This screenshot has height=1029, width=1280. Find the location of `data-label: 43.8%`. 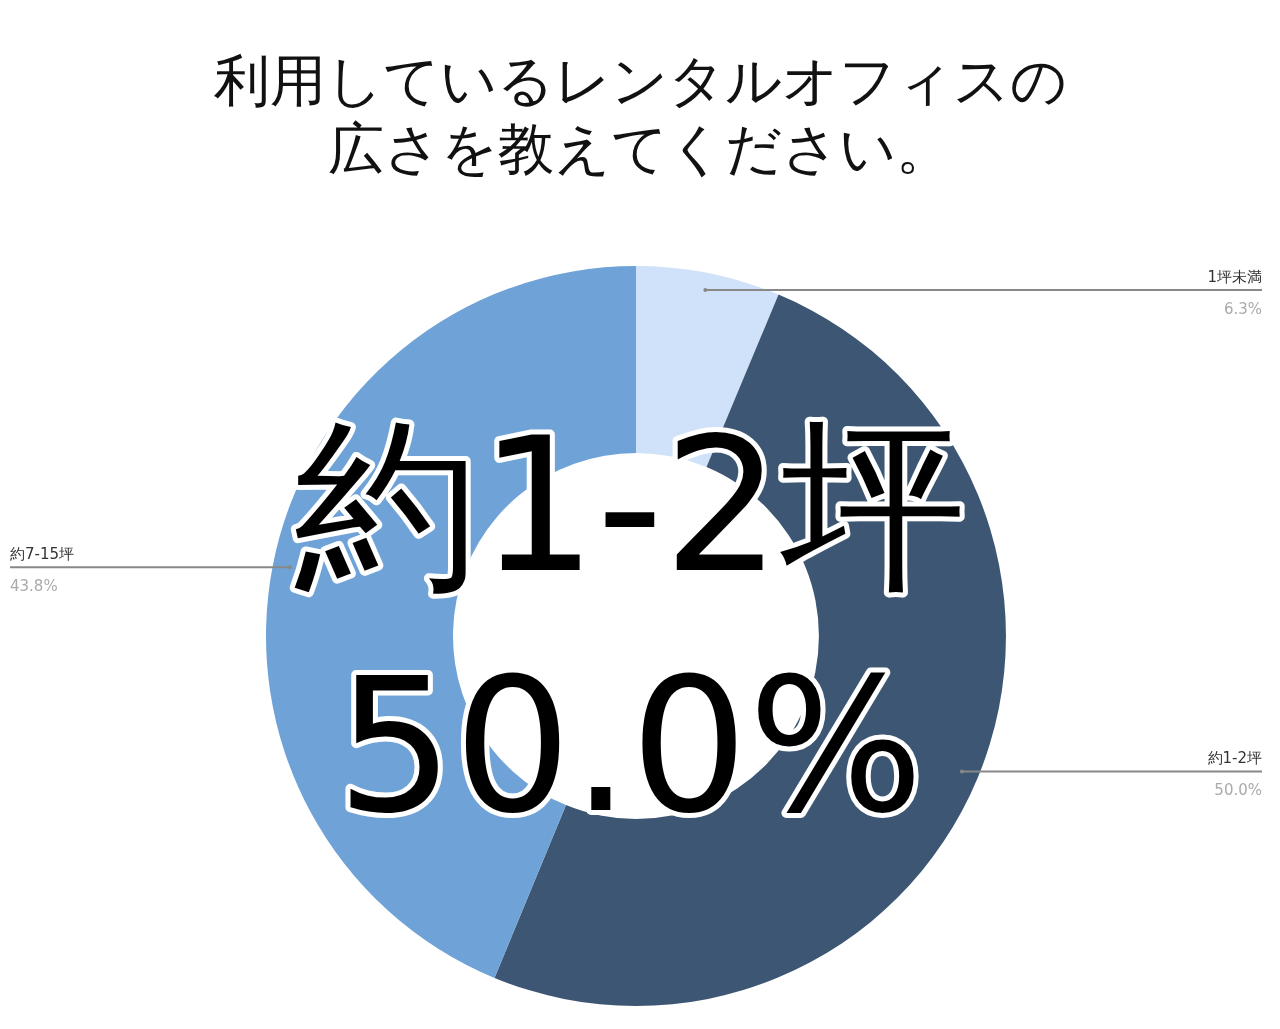

data-label: 43.8% is located at coordinates (34, 586).